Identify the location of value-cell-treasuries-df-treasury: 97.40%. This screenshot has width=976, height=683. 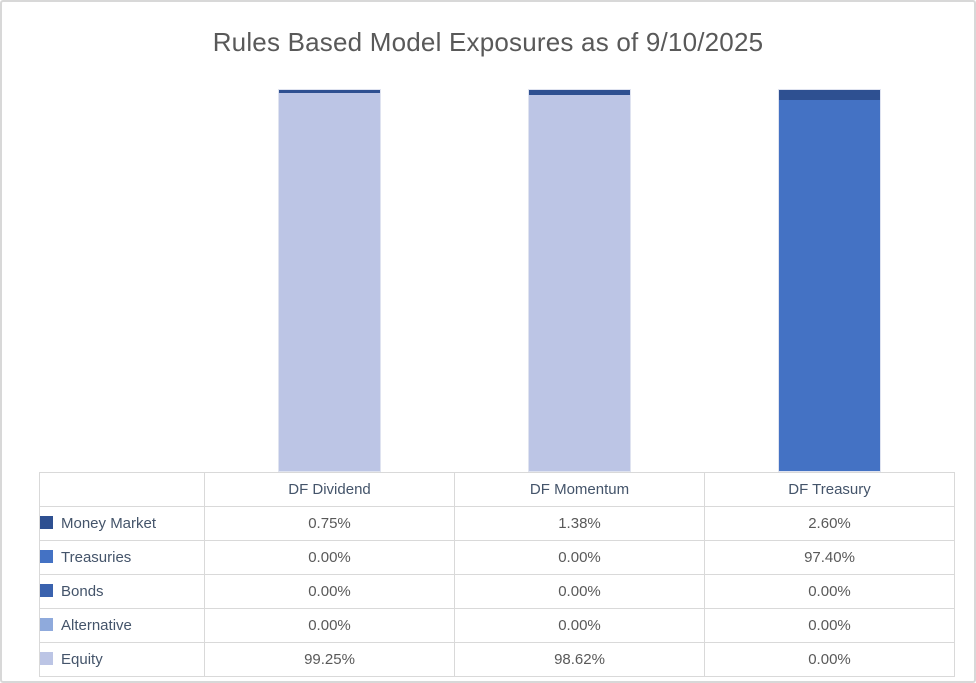
(829, 557).